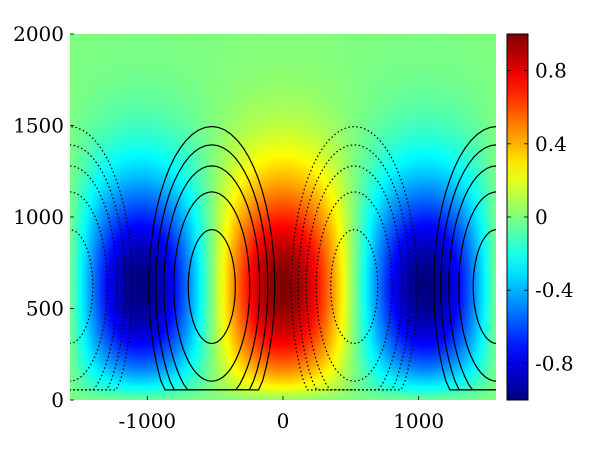 This screenshot has width=600, height=450. I want to click on colorbar-tick-label: -0.4, so click(554, 290).